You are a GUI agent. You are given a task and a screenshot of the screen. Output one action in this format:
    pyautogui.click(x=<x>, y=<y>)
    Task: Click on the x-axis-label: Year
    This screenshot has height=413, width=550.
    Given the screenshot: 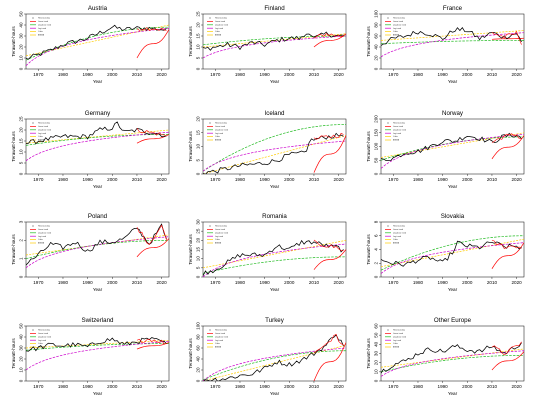 What is the action you would take?
    pyautogui.click(x=275, y=289)
    